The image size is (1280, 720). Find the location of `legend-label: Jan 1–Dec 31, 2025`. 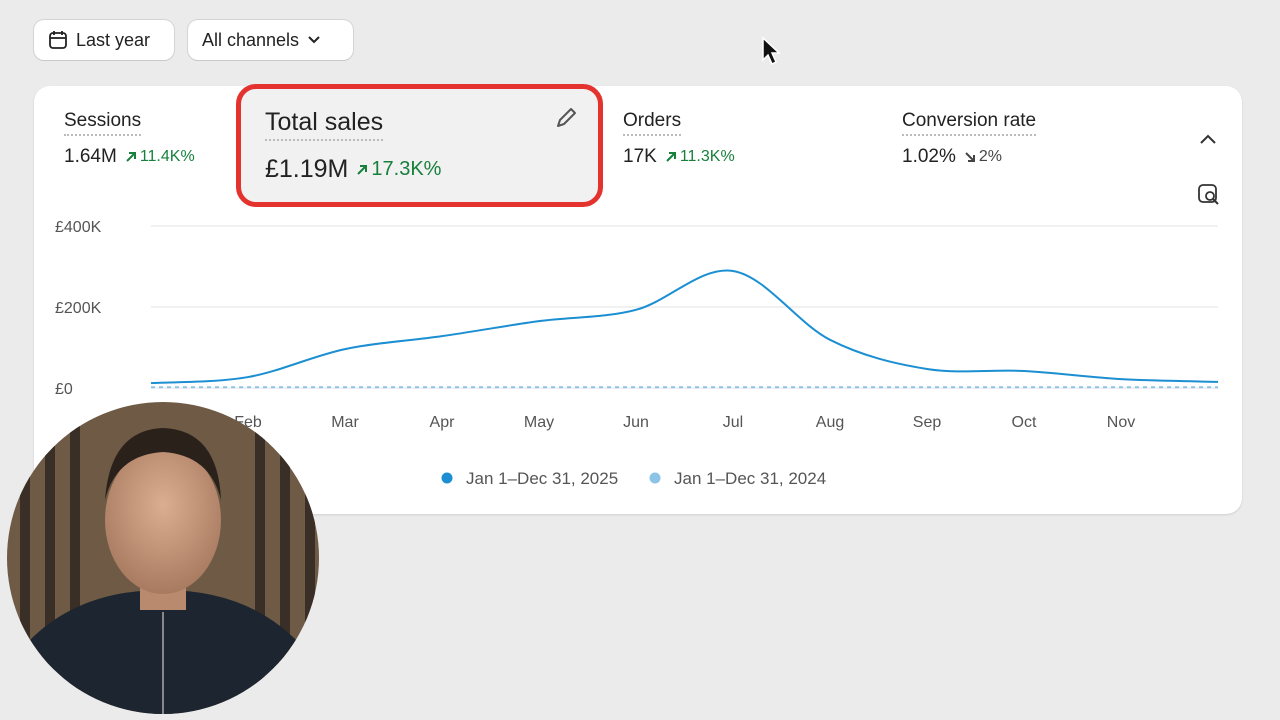

legend-label: Jan 1–Dec 31, 2025 is located at coordinates (542, 478).